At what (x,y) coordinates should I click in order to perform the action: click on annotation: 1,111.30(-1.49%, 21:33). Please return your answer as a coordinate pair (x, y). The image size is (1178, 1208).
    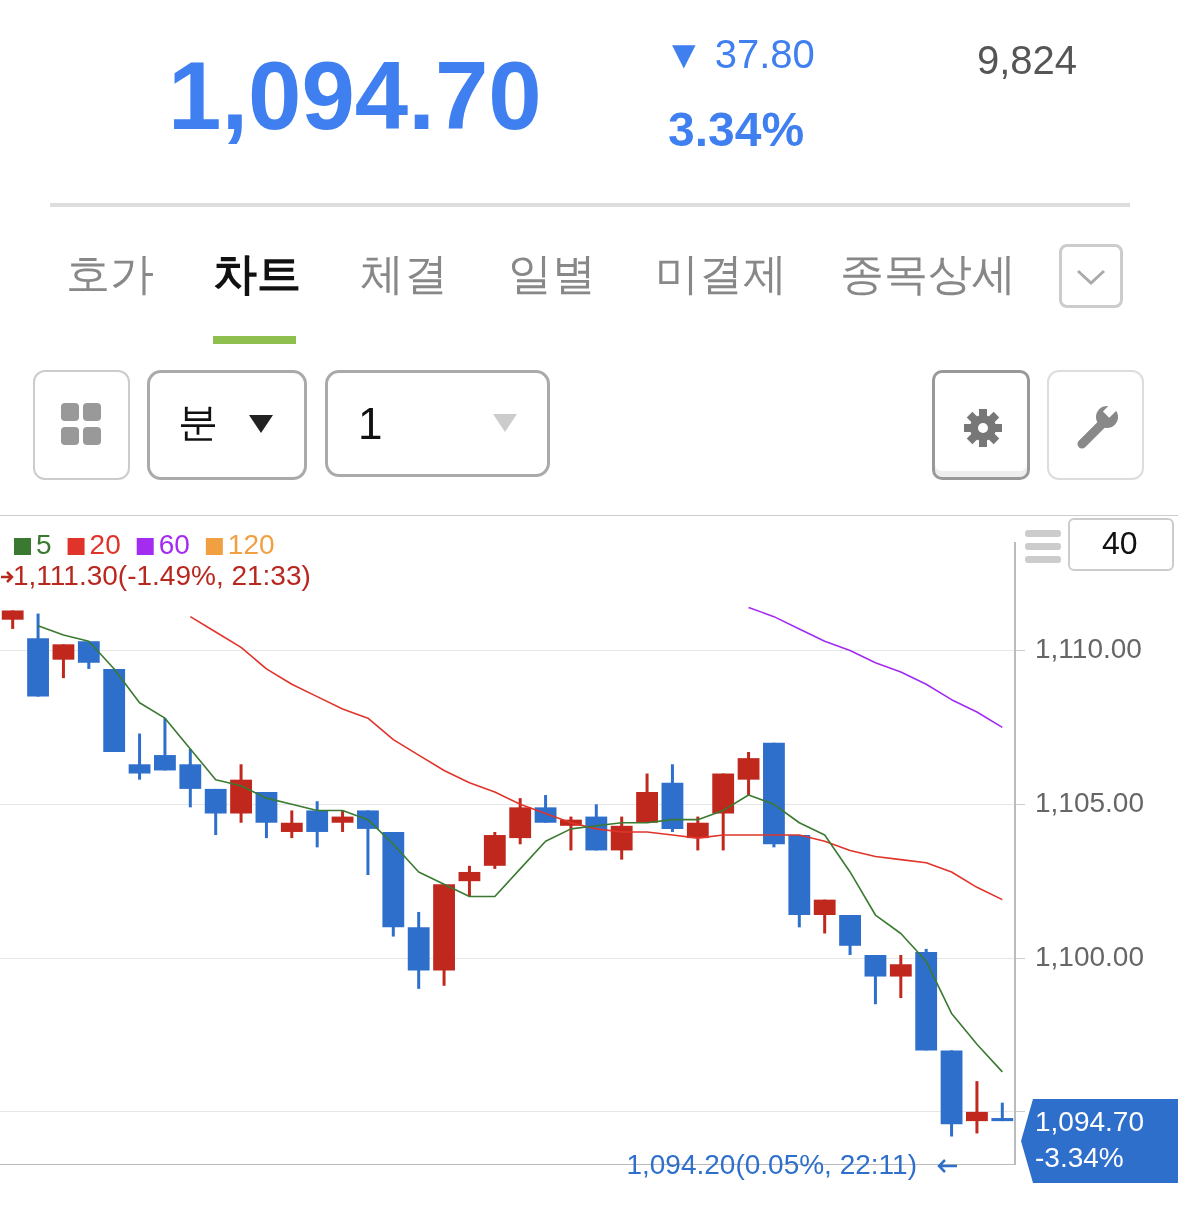
    Looking at the image, I should click on (162, 575).